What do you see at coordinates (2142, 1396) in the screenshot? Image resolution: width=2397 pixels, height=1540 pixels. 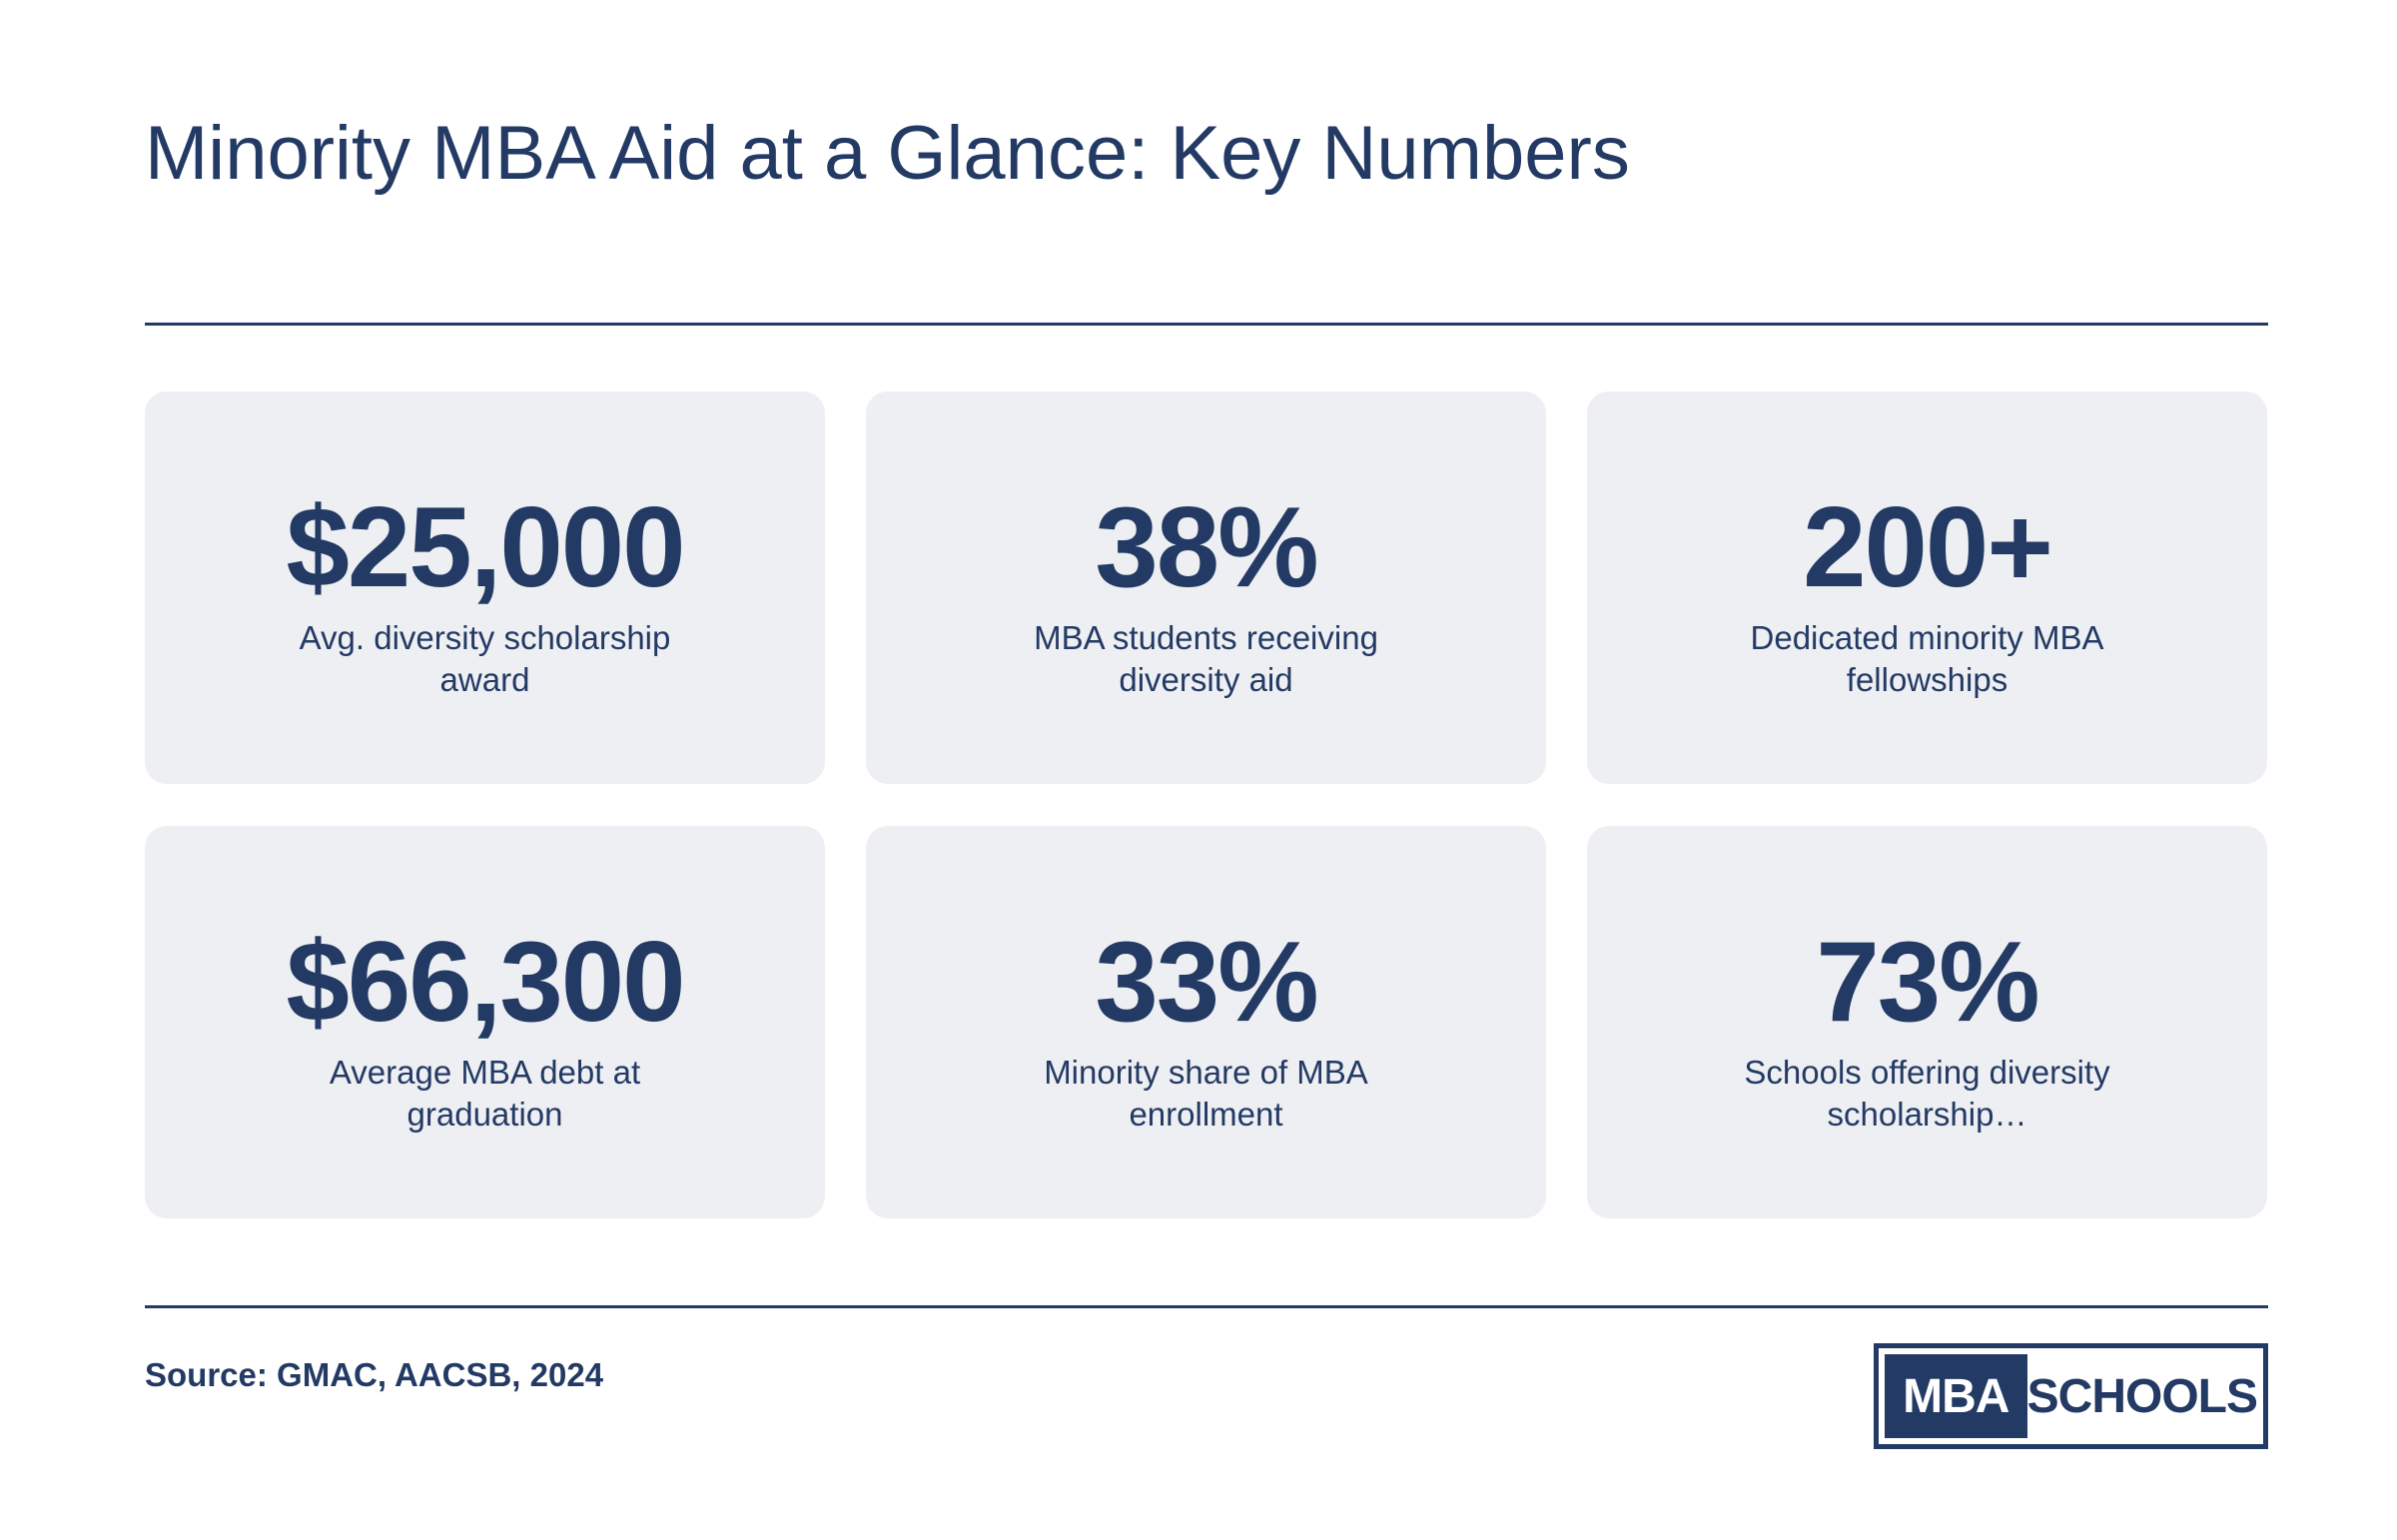 I see `logo-schools-text: SCHOOLS` at bounding box center [2142, 1396].